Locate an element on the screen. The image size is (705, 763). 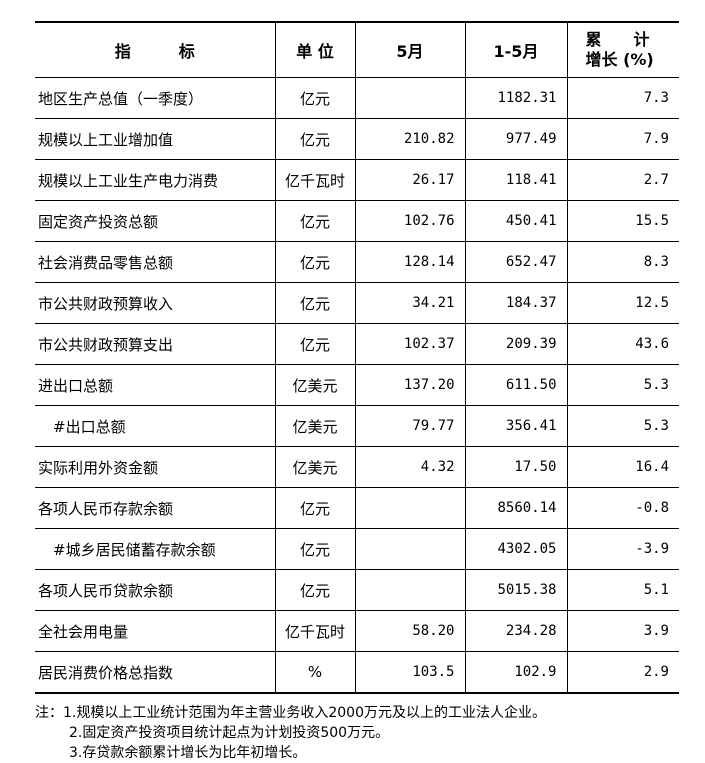
row-growth-value: -3.9 is located at coordinates (622, 549).